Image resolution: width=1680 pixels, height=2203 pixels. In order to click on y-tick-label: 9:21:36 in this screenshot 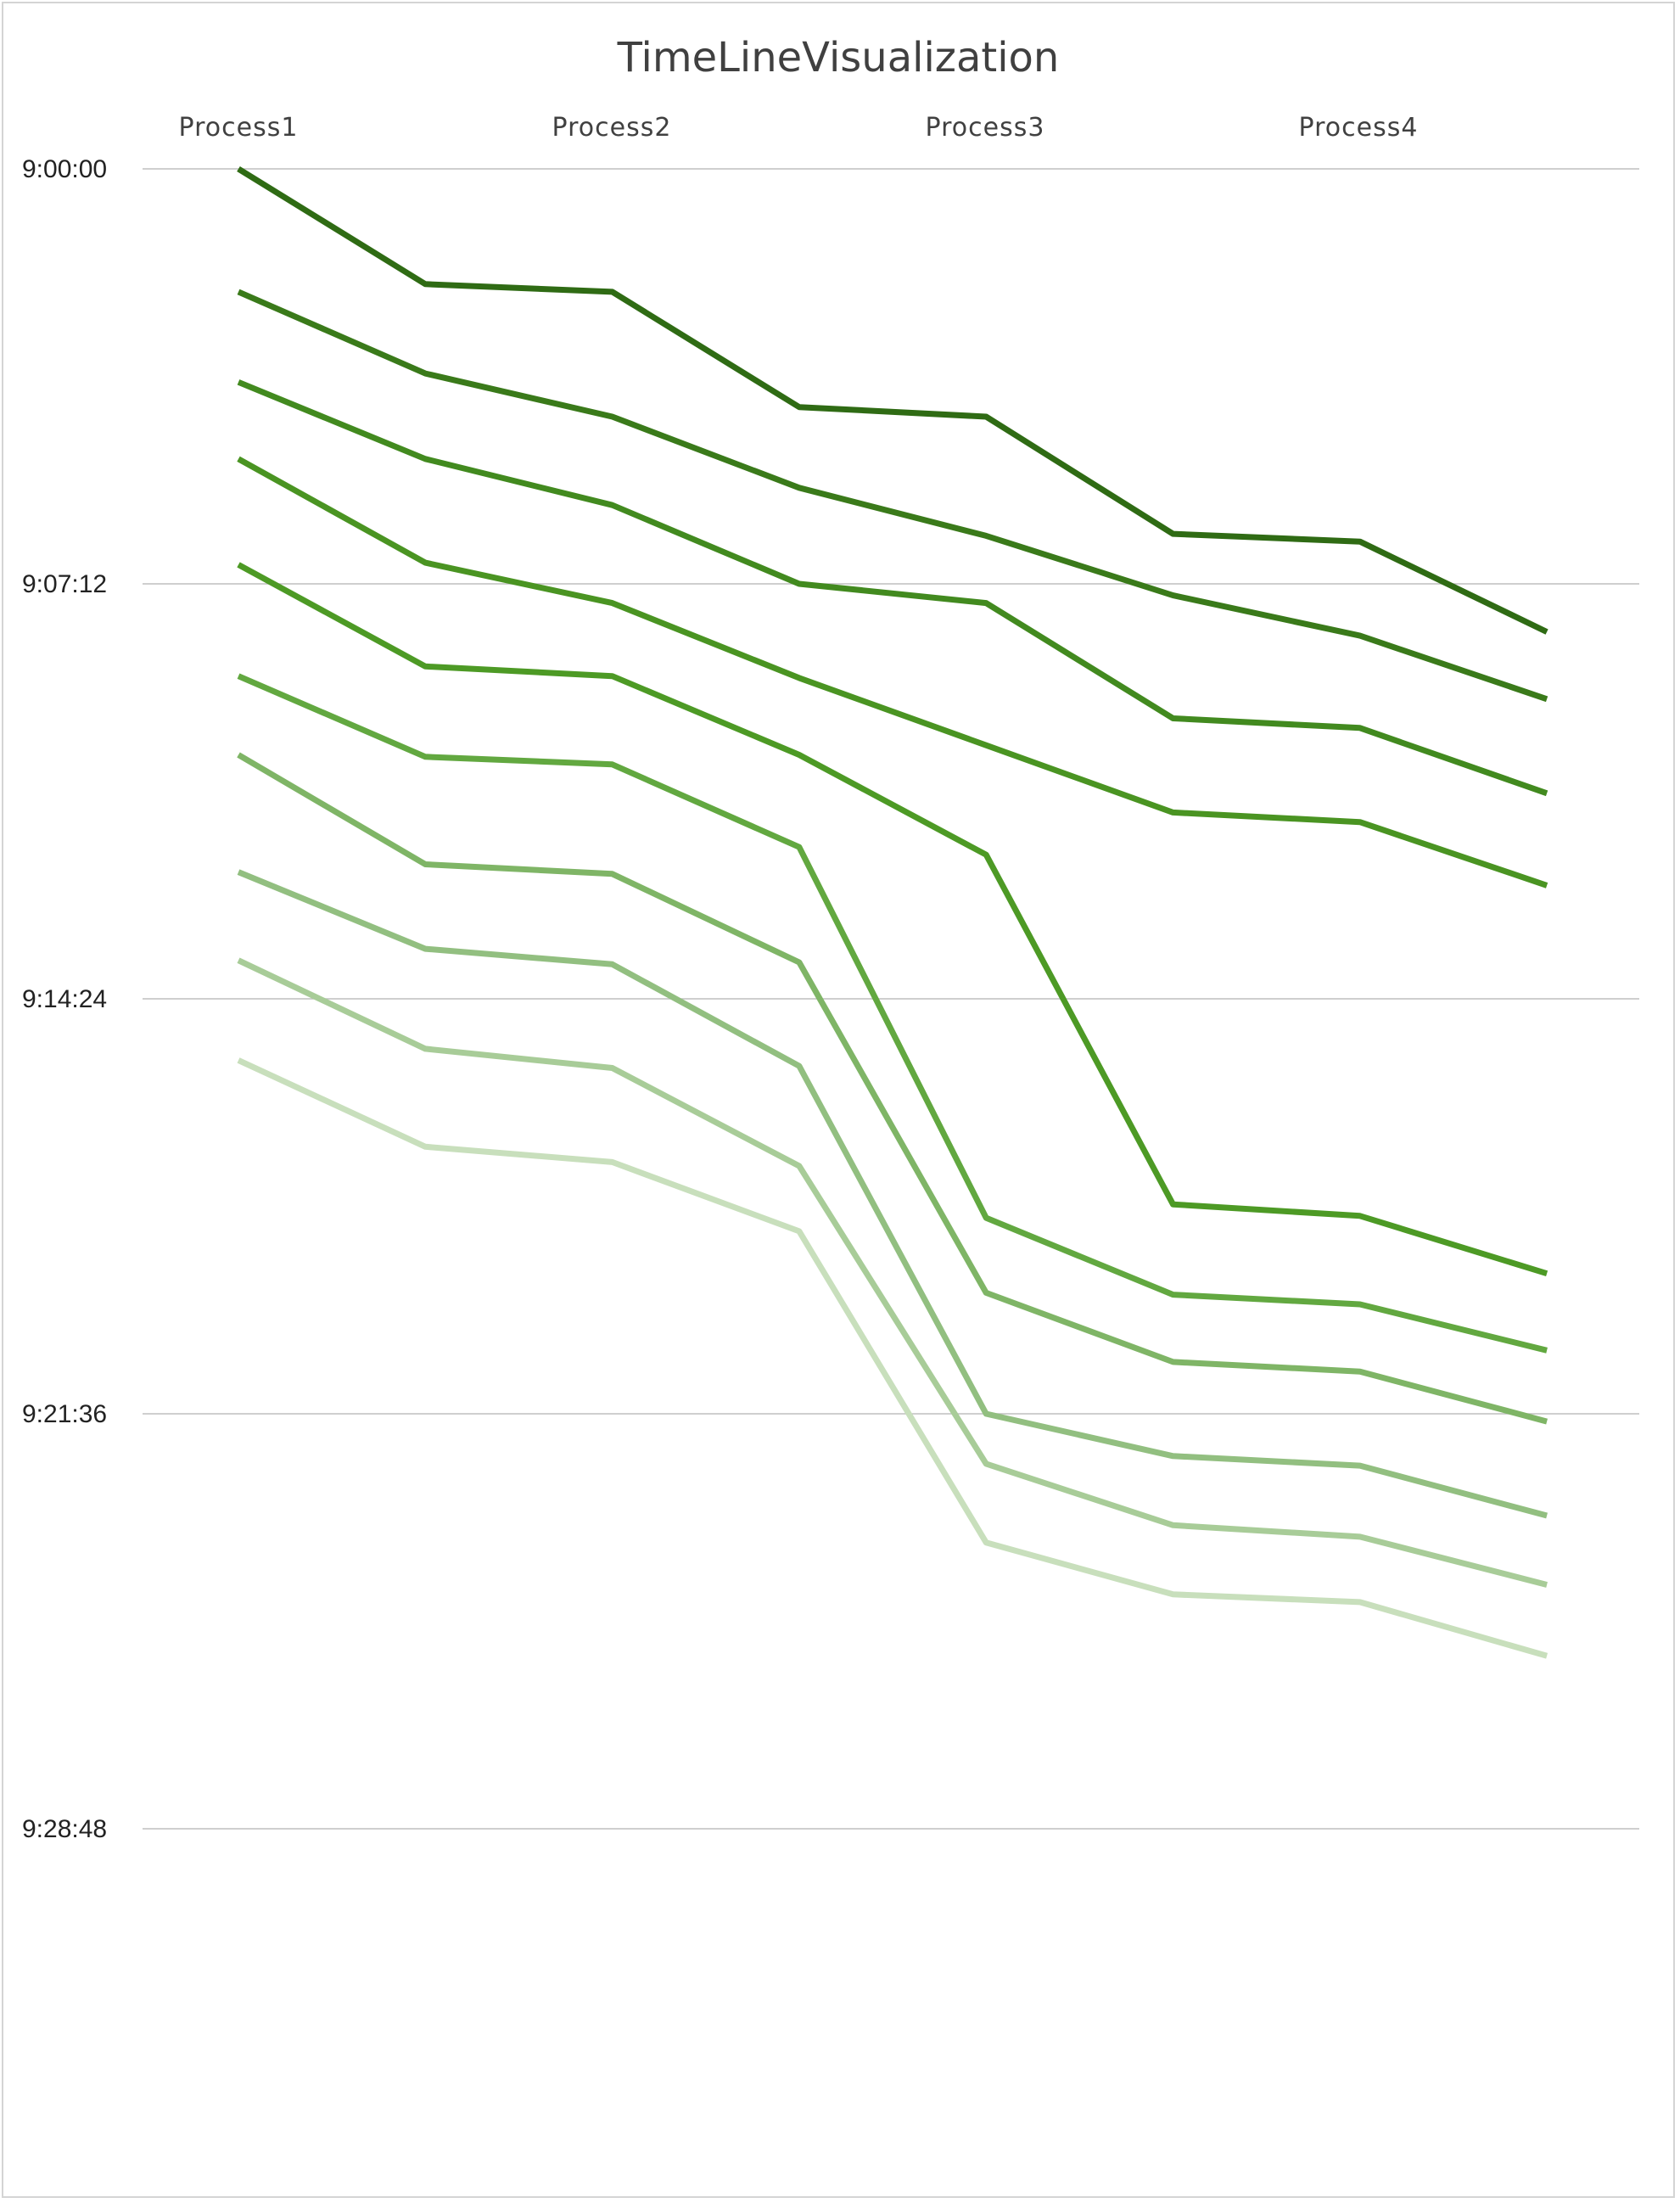, I will do `click(64, 1414)`.